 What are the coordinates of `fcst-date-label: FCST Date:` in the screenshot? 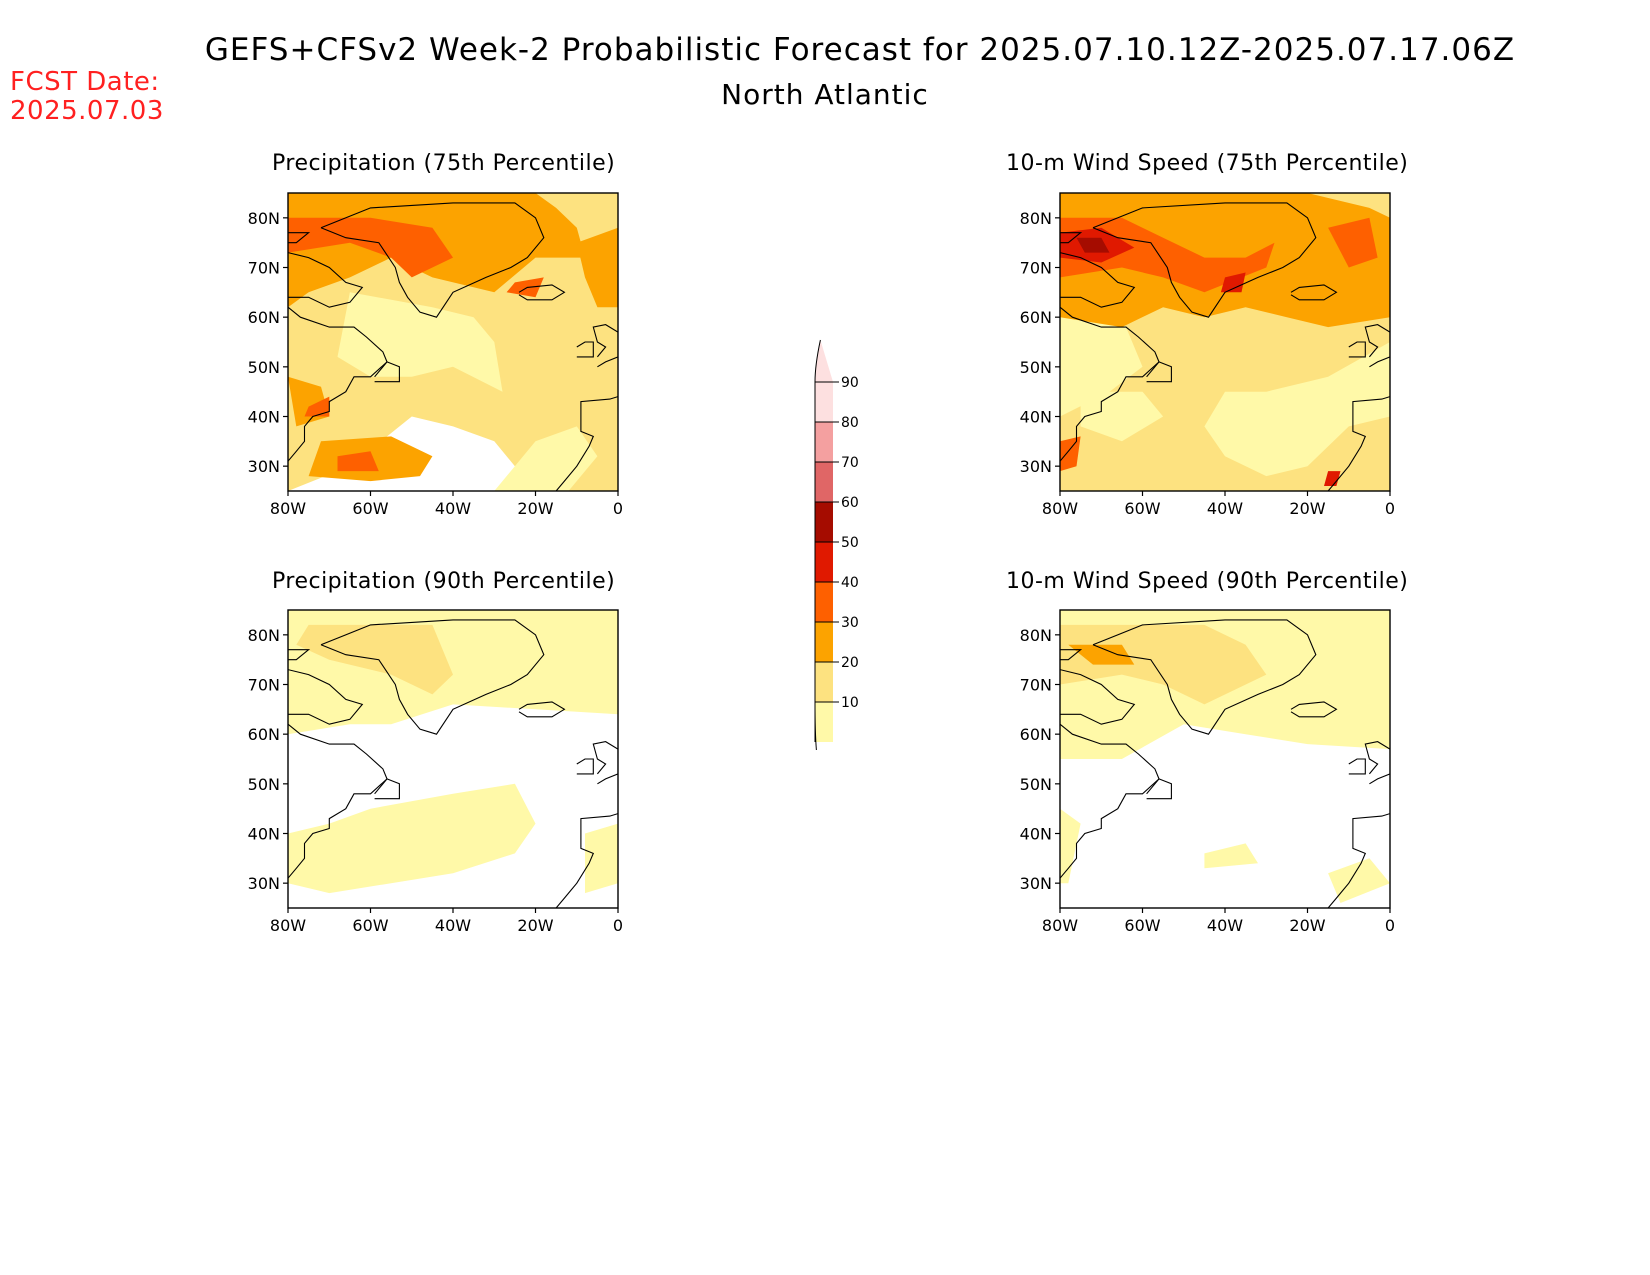 It's located at (85, 82).